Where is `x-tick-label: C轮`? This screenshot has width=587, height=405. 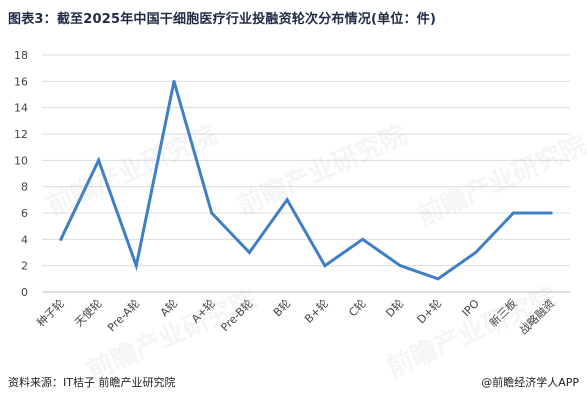
x-tick-label: C轮 is located at coordinates (357, 307).